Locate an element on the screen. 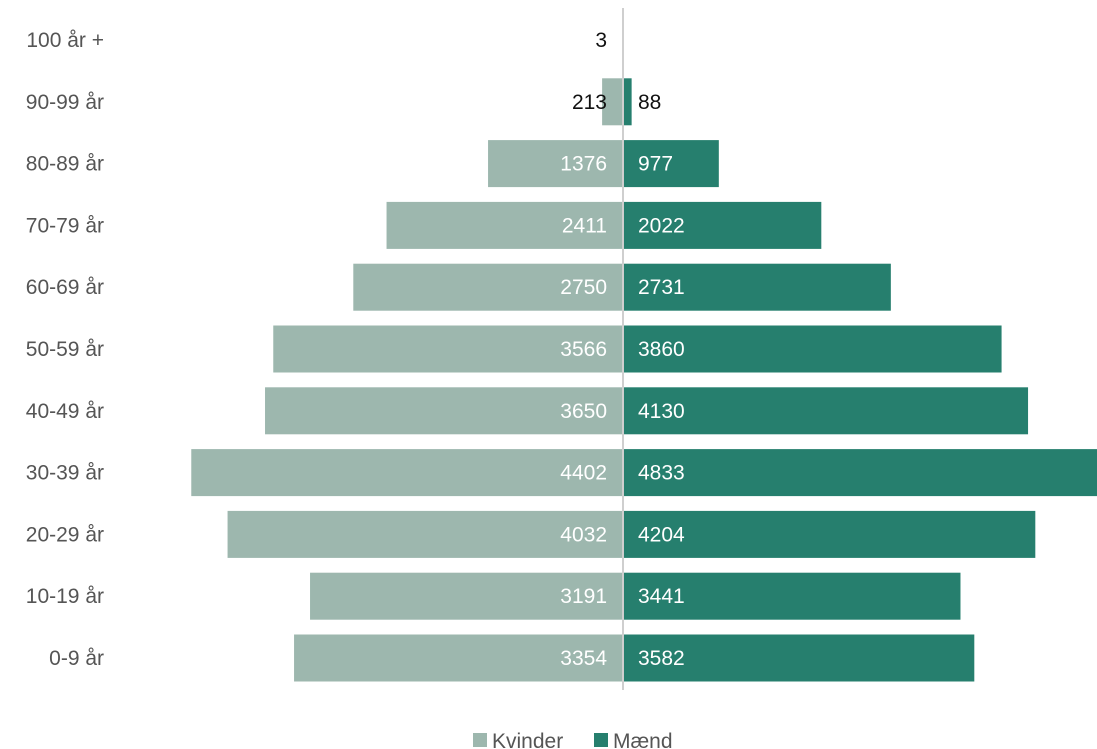 This screenshot has width=1097, height=749. age-label-100-aar: 100 år + is located at coordinates (65, 40).